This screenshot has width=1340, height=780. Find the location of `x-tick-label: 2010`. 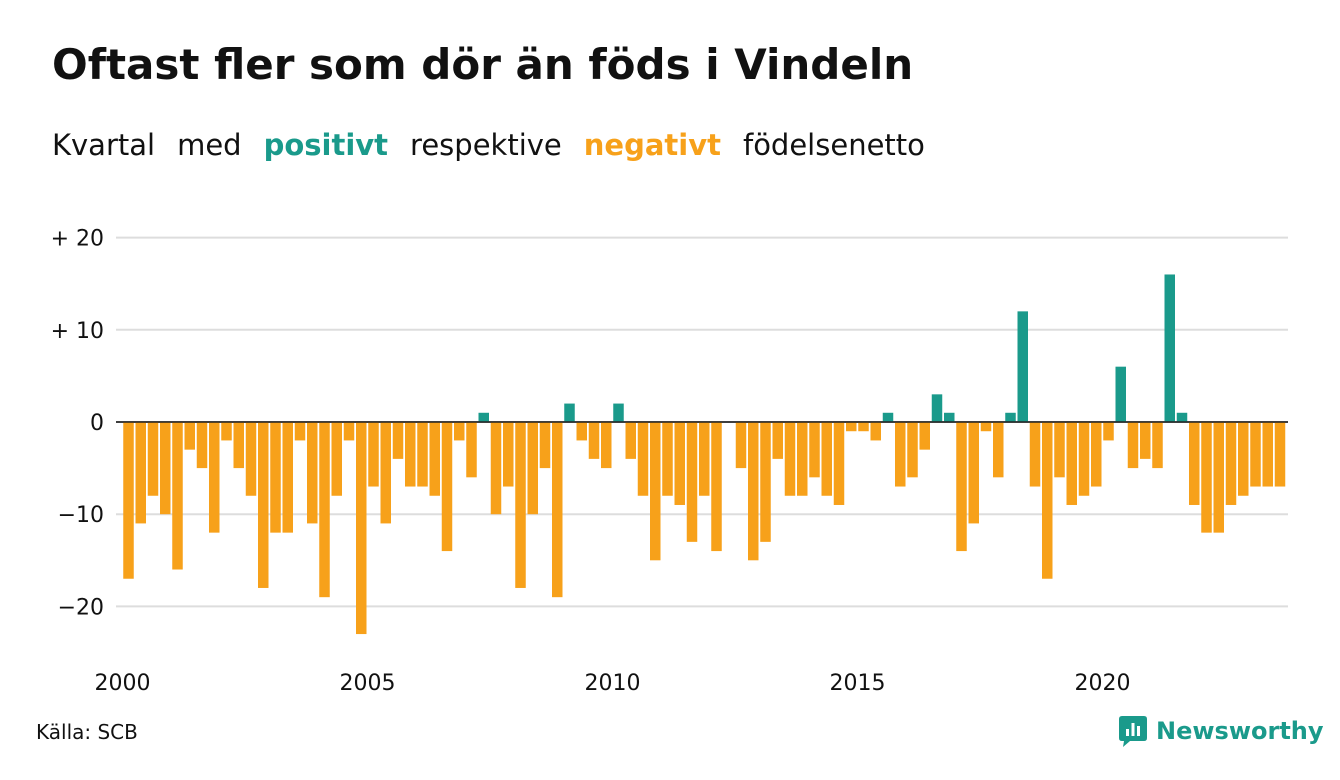

x-tick-label: 2010 is located at coordinates (613, 683).